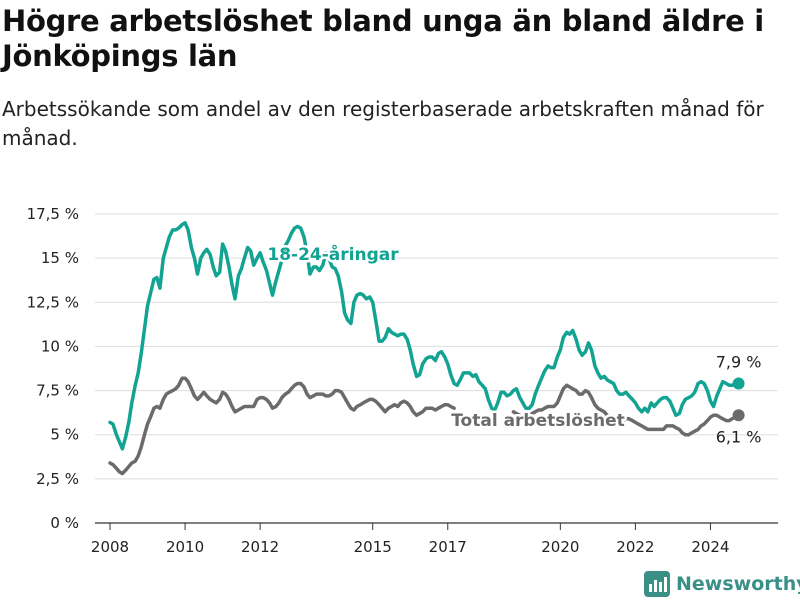 The width and height of the screenshot is (800, 600). What do you see at coordinates (185, 547) in the screenshot?
I see `x-tick-label: 2010` at bounding box center [185, 547].